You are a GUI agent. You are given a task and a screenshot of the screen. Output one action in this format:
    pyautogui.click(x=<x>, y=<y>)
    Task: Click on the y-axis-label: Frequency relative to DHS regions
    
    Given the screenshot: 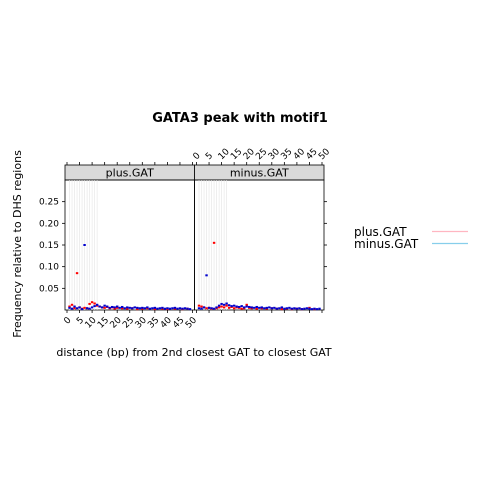 What is the action you would take?
    pyautogui.click(x=17, y=244)
    